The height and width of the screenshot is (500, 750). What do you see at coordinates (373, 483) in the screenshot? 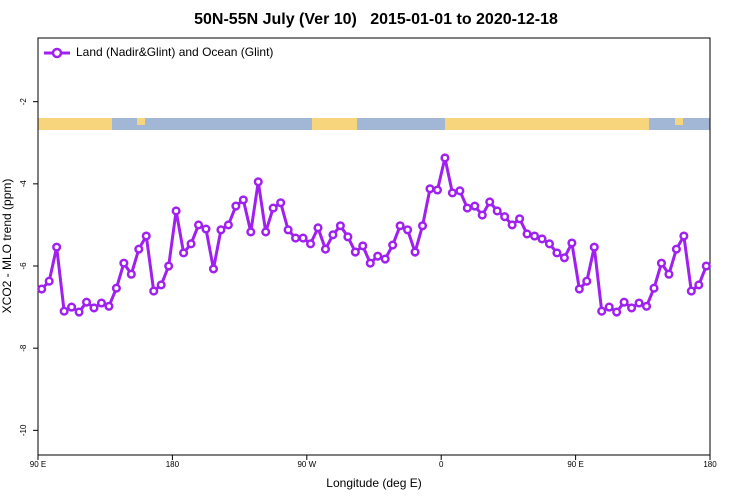
I see `x-axis-label: Longitude (deg E)` at bounding box center [373, 483].